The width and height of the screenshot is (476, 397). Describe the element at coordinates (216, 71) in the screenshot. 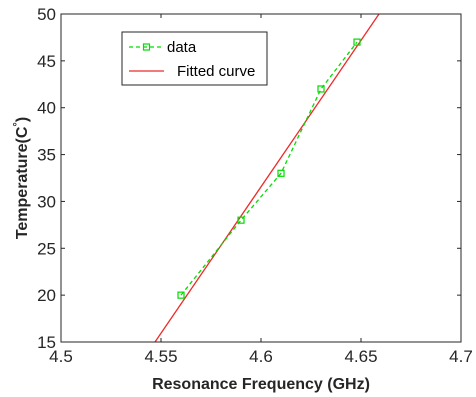

I see `legend-label-fitted: Fitted curve` at that location.